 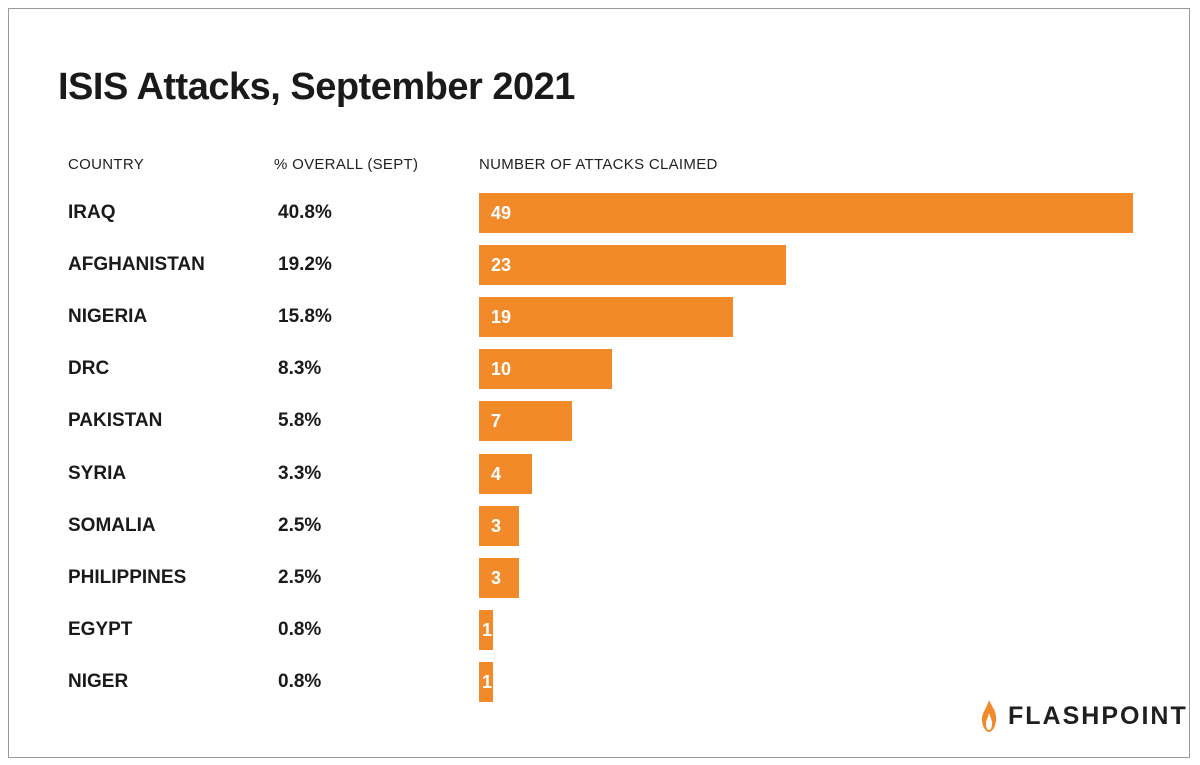 I want to click on flame-icon, so click(x=989, y=716).